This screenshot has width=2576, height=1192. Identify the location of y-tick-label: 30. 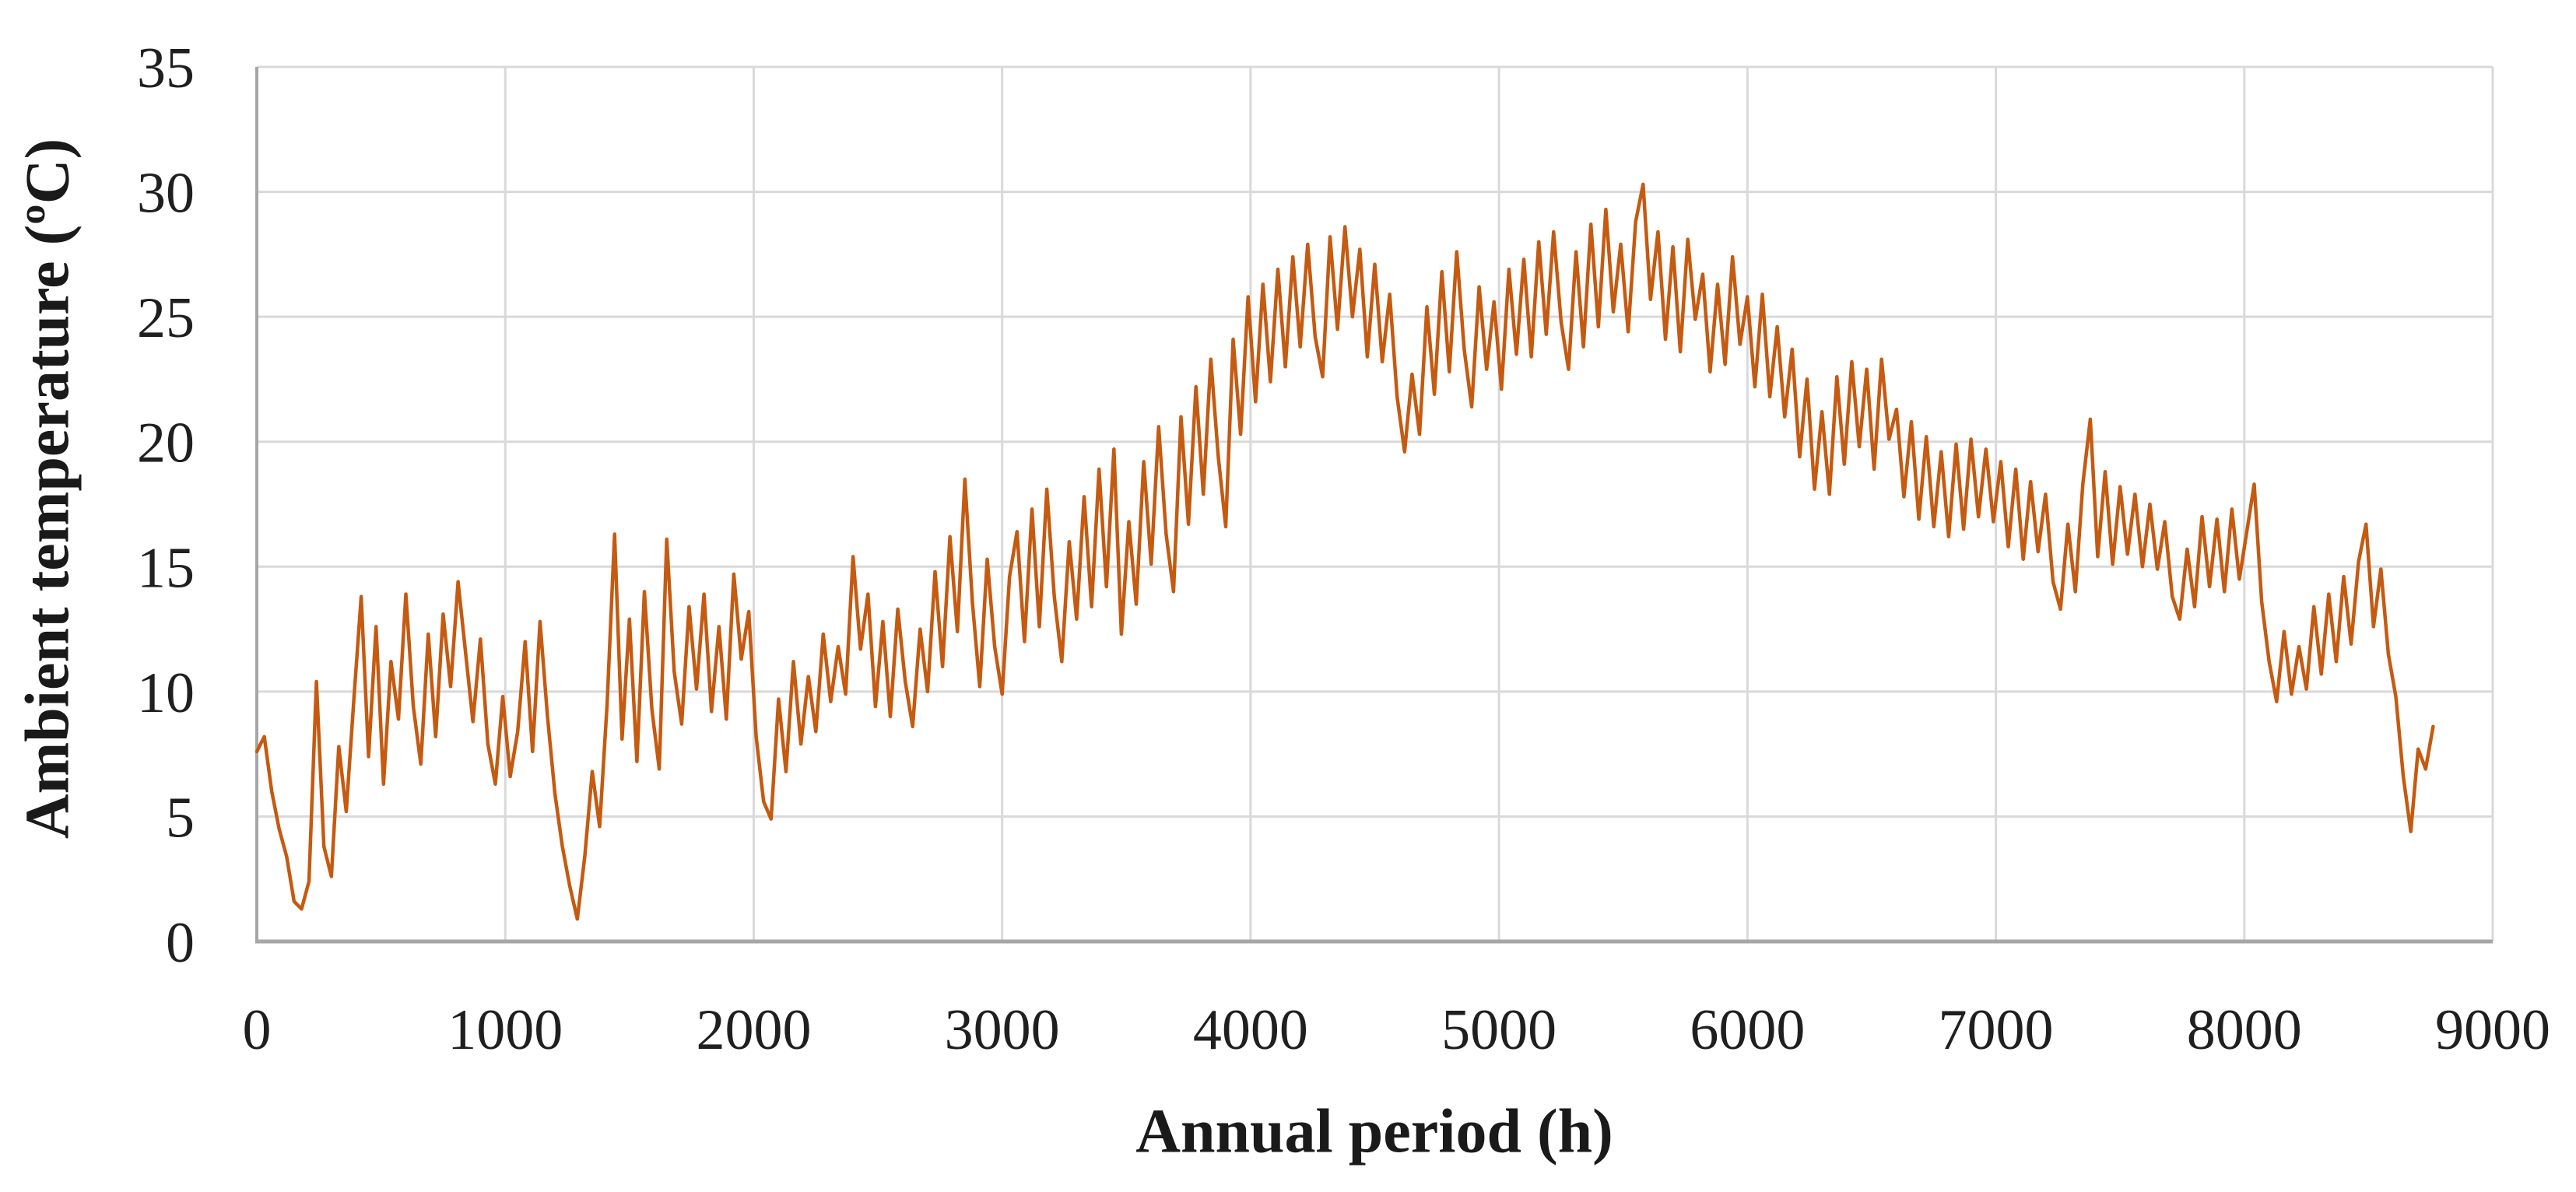
(166, 194).